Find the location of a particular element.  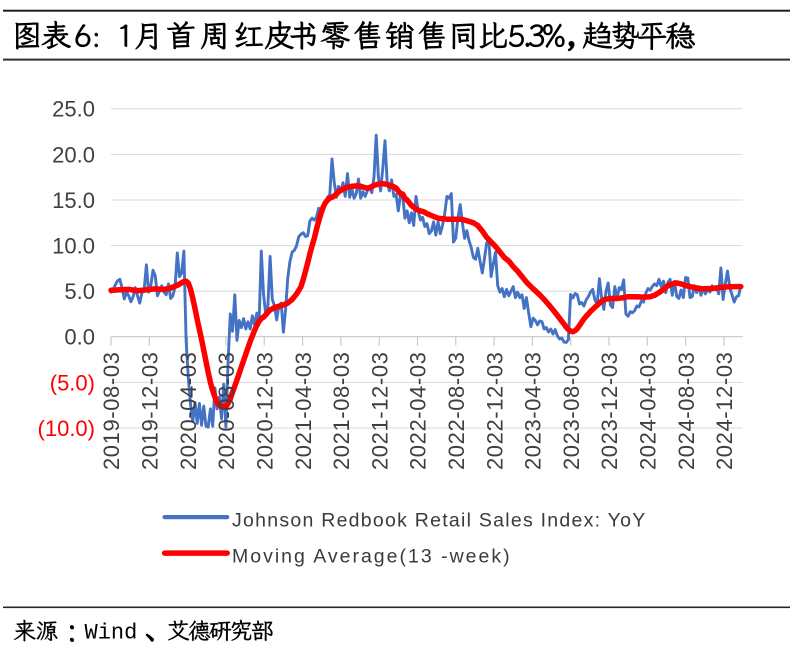

svg-text: 2024-08-03 is located at coordinates (686, 411).